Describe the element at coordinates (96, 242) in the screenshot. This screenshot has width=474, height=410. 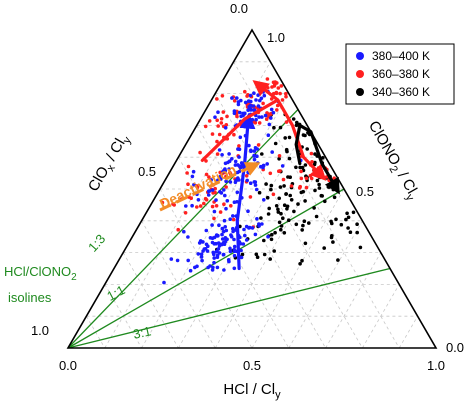
I see `isoline-label-1-3: 1:3` at that location.